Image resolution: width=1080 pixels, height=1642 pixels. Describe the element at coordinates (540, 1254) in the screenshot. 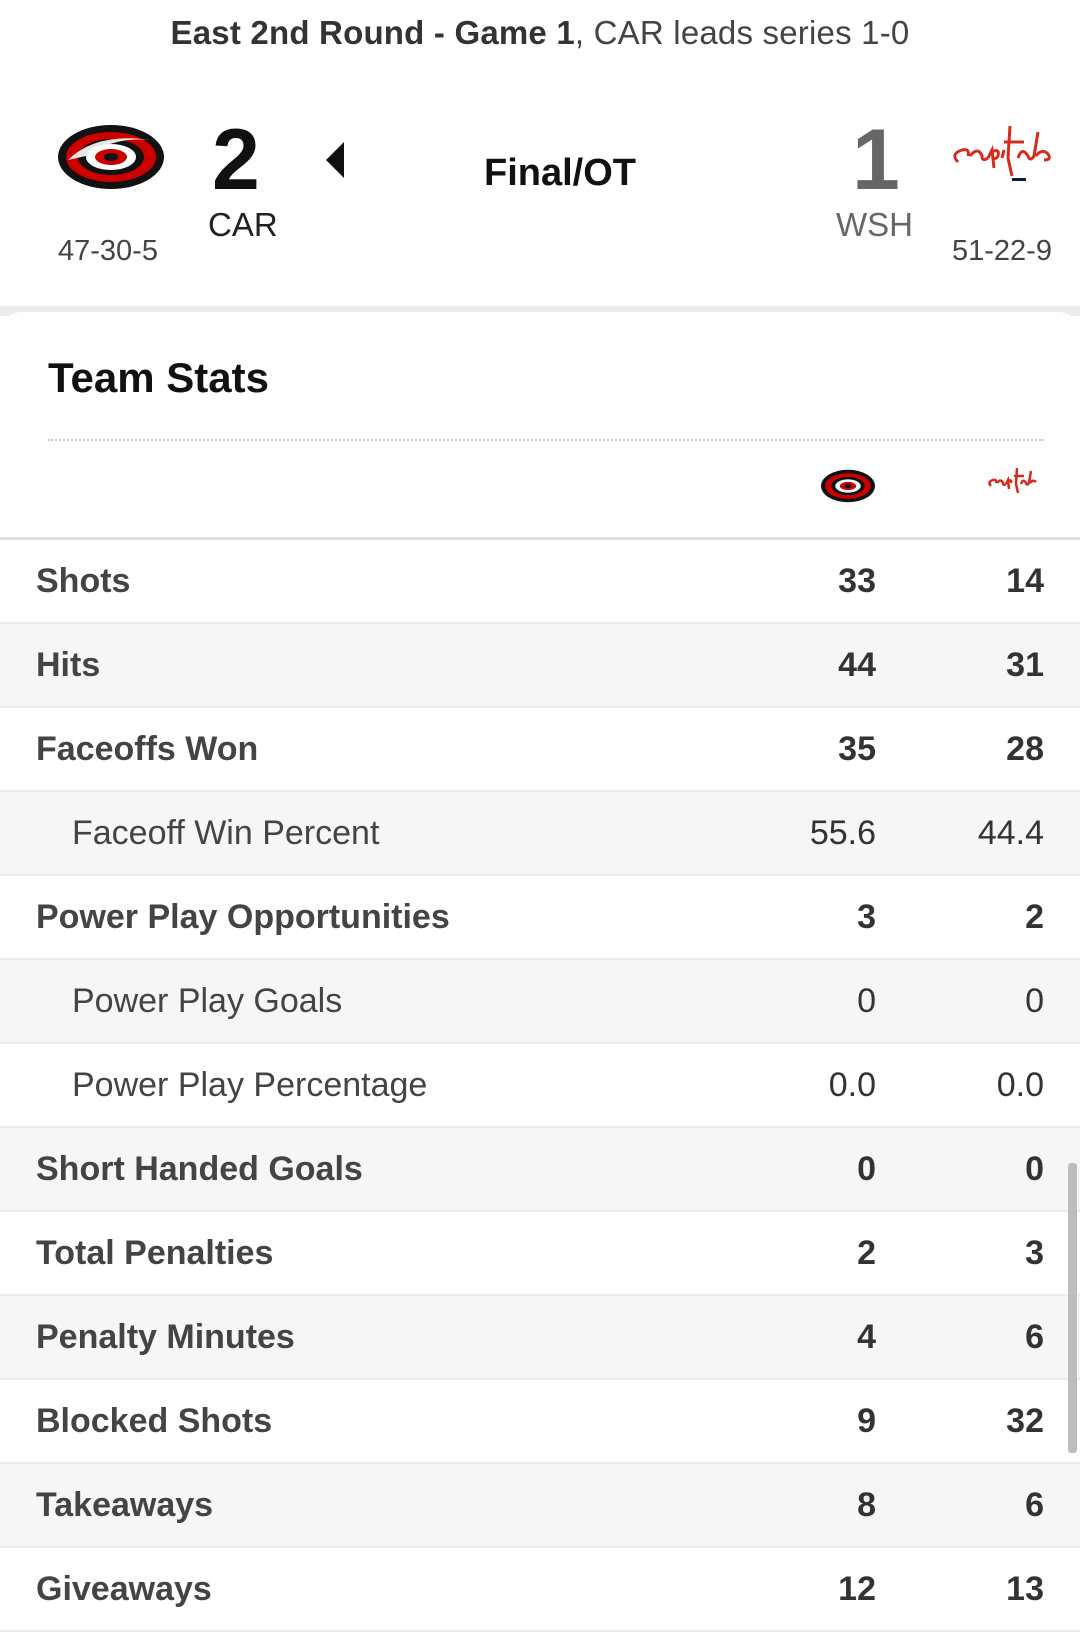

I see `stat-row: Total Penalties 2 3` at that location.